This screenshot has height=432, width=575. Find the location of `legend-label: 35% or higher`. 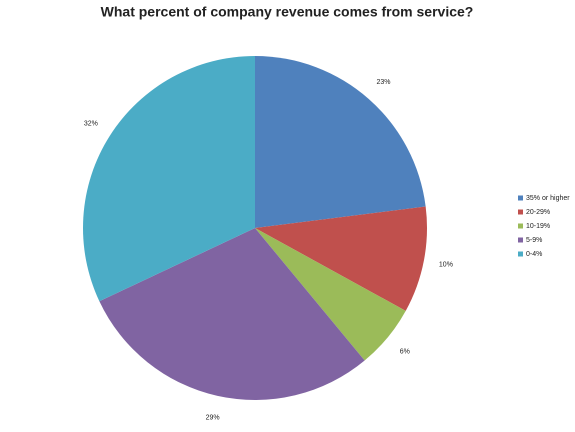

legend-label: 35% or higher is located at coordinates (548, 198).